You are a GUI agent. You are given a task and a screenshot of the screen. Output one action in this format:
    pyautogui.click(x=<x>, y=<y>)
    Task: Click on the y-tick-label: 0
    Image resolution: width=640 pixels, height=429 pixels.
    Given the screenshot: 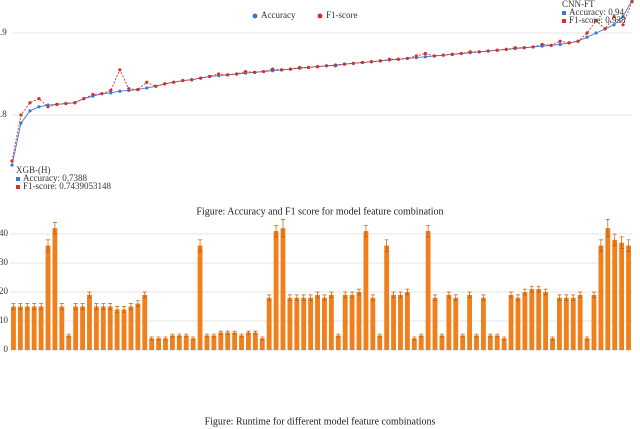 What is the action you would take?
    pyautogui.click(x=6, y=349)
    